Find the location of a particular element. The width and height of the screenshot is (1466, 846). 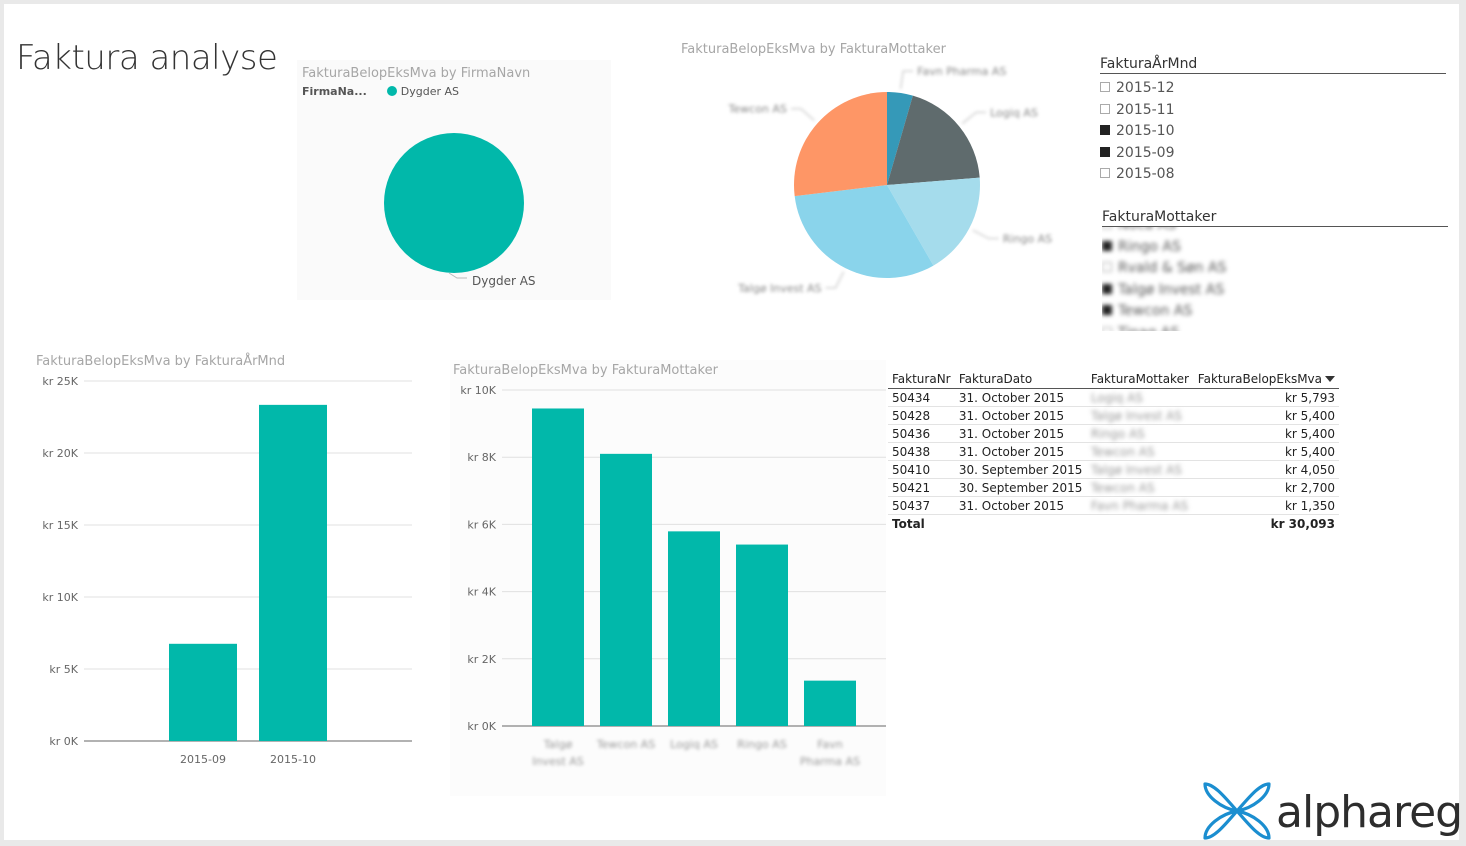

table-row: 50436 31. October 2015 Ringo AS kr 5,400 is located at coordinates (1113, 433).